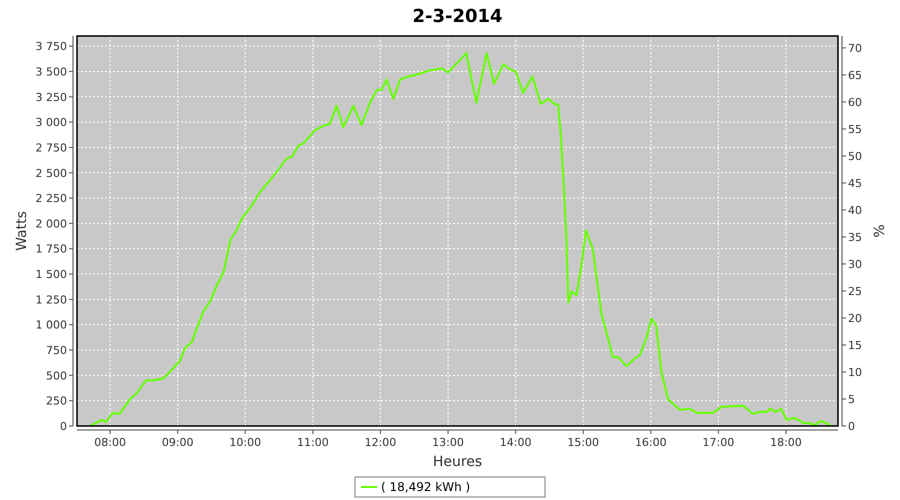  What do you see at coordinates (51, 325) in the screenshot?
I see `y-tick-label: 1 000` at bounding box center [51, 325].